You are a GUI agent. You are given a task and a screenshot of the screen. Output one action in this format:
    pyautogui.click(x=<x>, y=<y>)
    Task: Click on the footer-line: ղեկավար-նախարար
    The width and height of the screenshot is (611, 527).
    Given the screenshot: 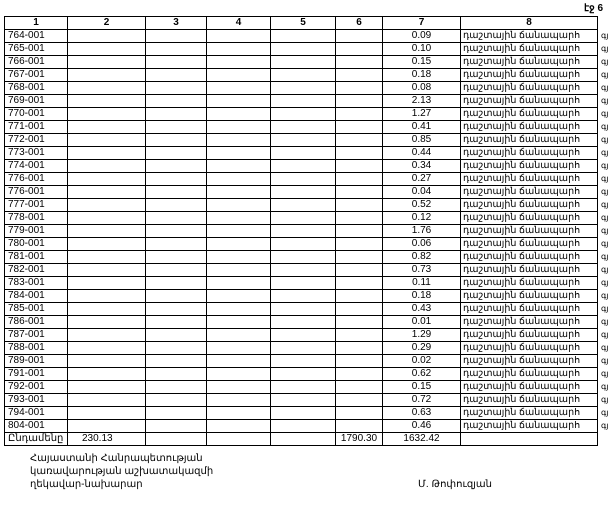 What is the action you would take?
    pyautogui.click(x=86, y=484)
    